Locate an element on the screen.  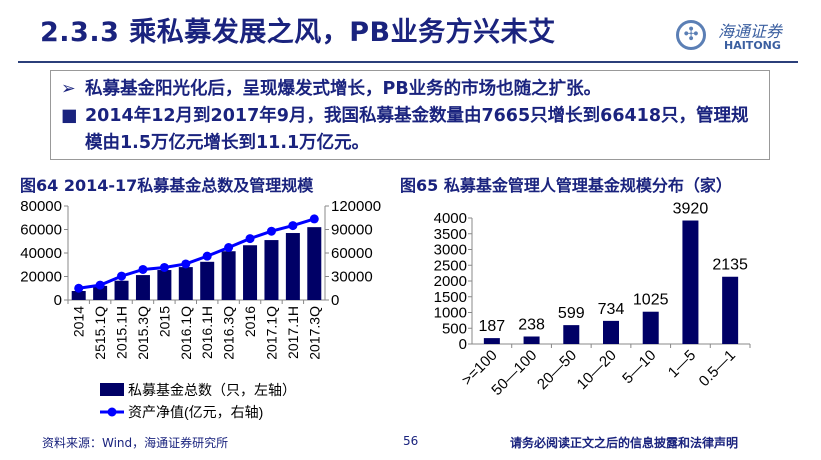
right-tick-label: 0 is located at coordinates (335, 300).